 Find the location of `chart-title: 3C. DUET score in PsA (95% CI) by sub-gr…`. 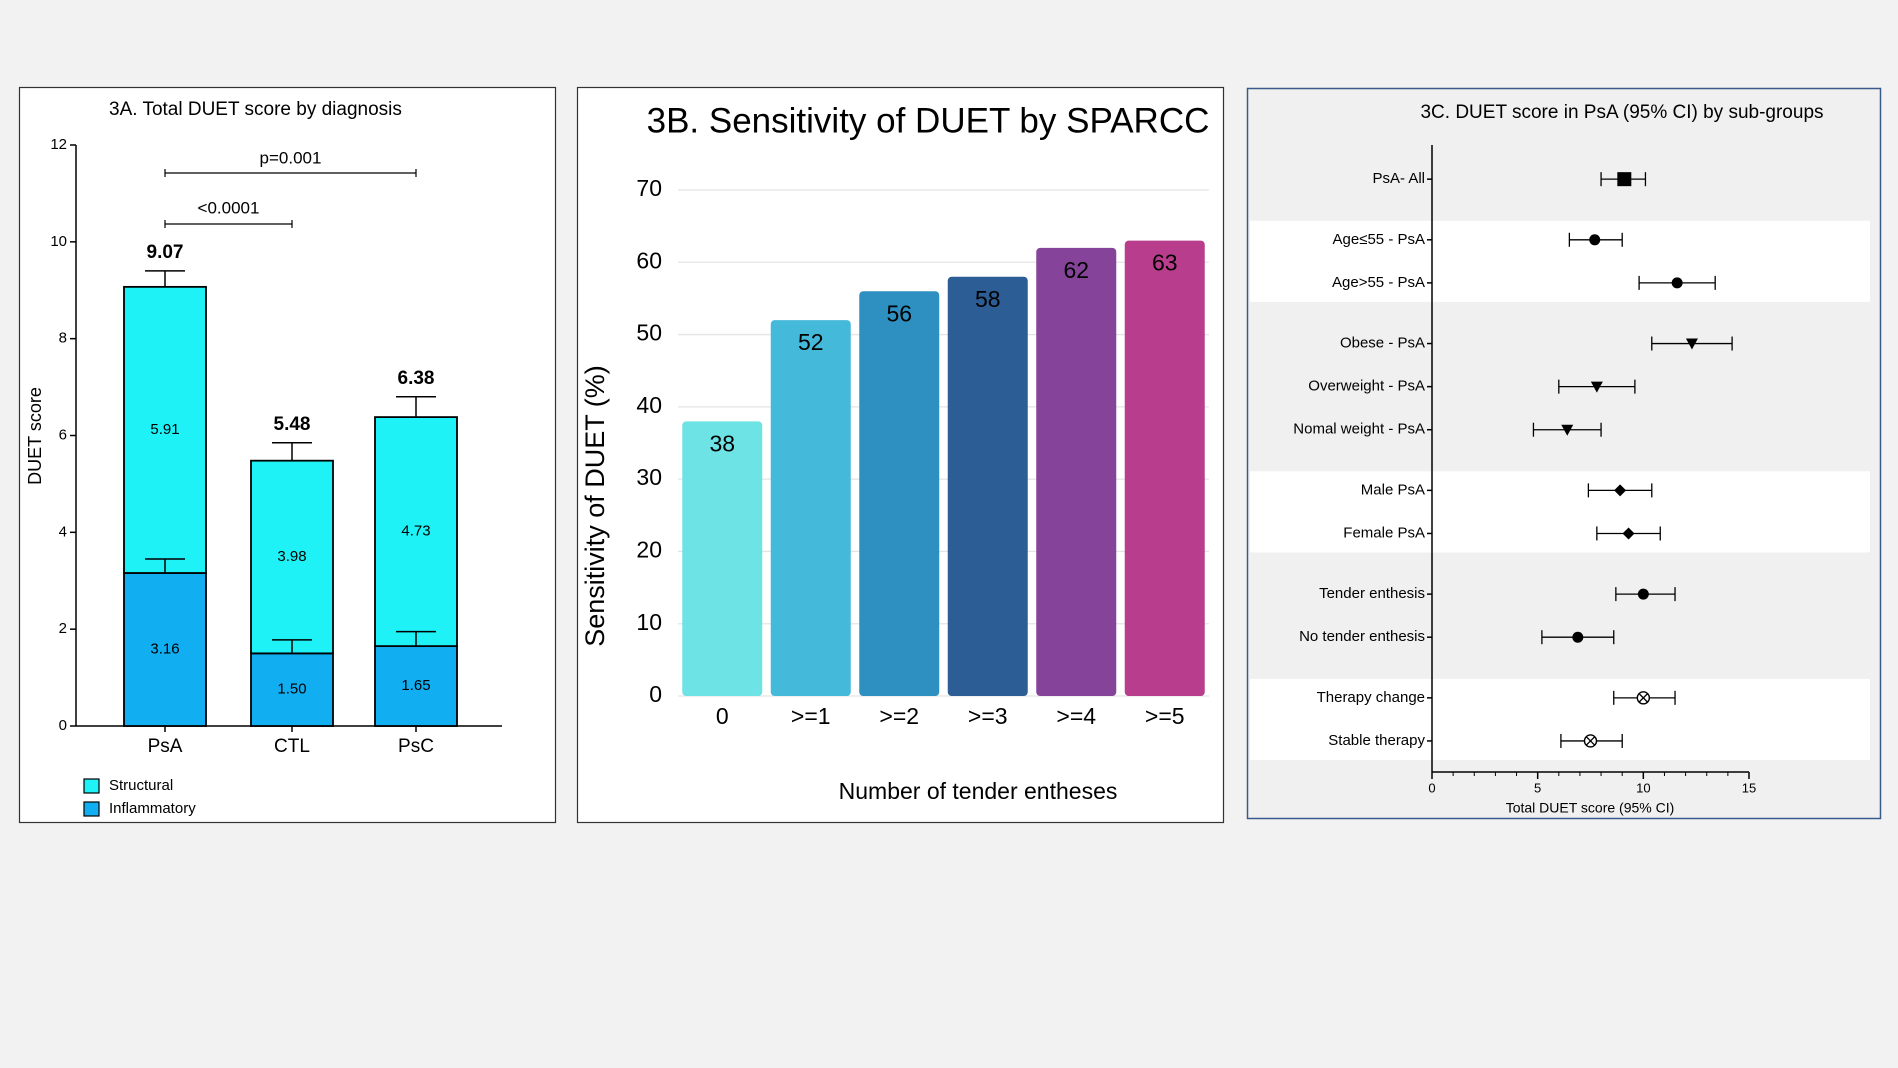

chart-title: 3C. DUET score in PsA (95% CI) by sub-gr… is located at coordinates (1621, 112).